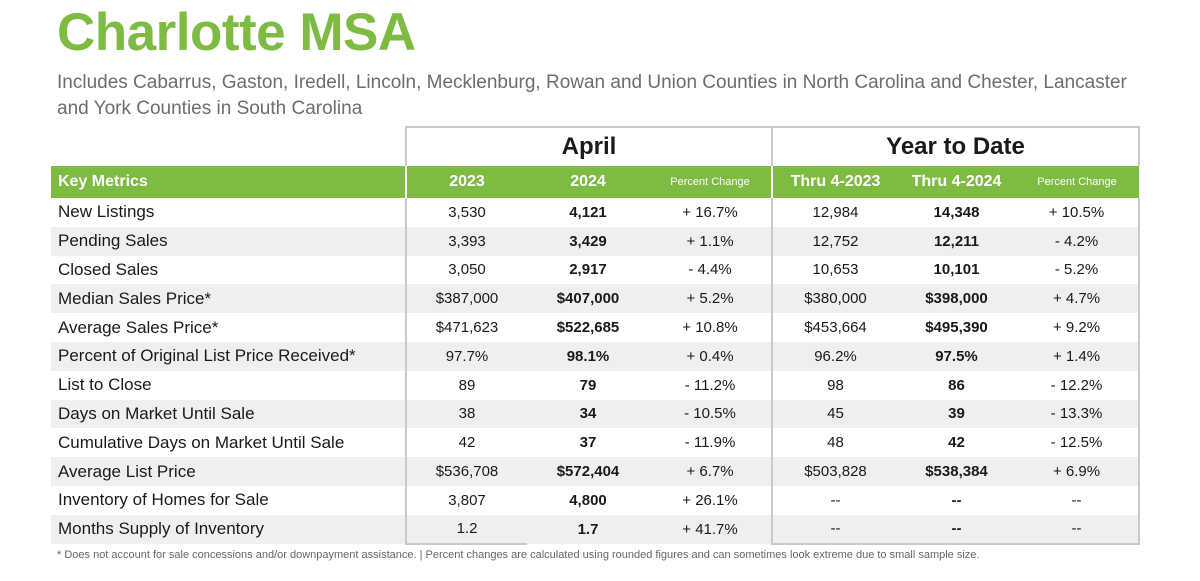  Describe the element at coordinates (588, 471) in the screenshot. I see `april-2024-value: $572,404` at that location.